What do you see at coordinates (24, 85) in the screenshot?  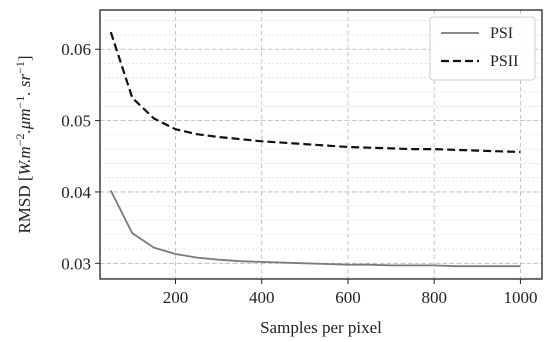 I see `y-axis-label-part: . sr` at bounding box center [24, 85].